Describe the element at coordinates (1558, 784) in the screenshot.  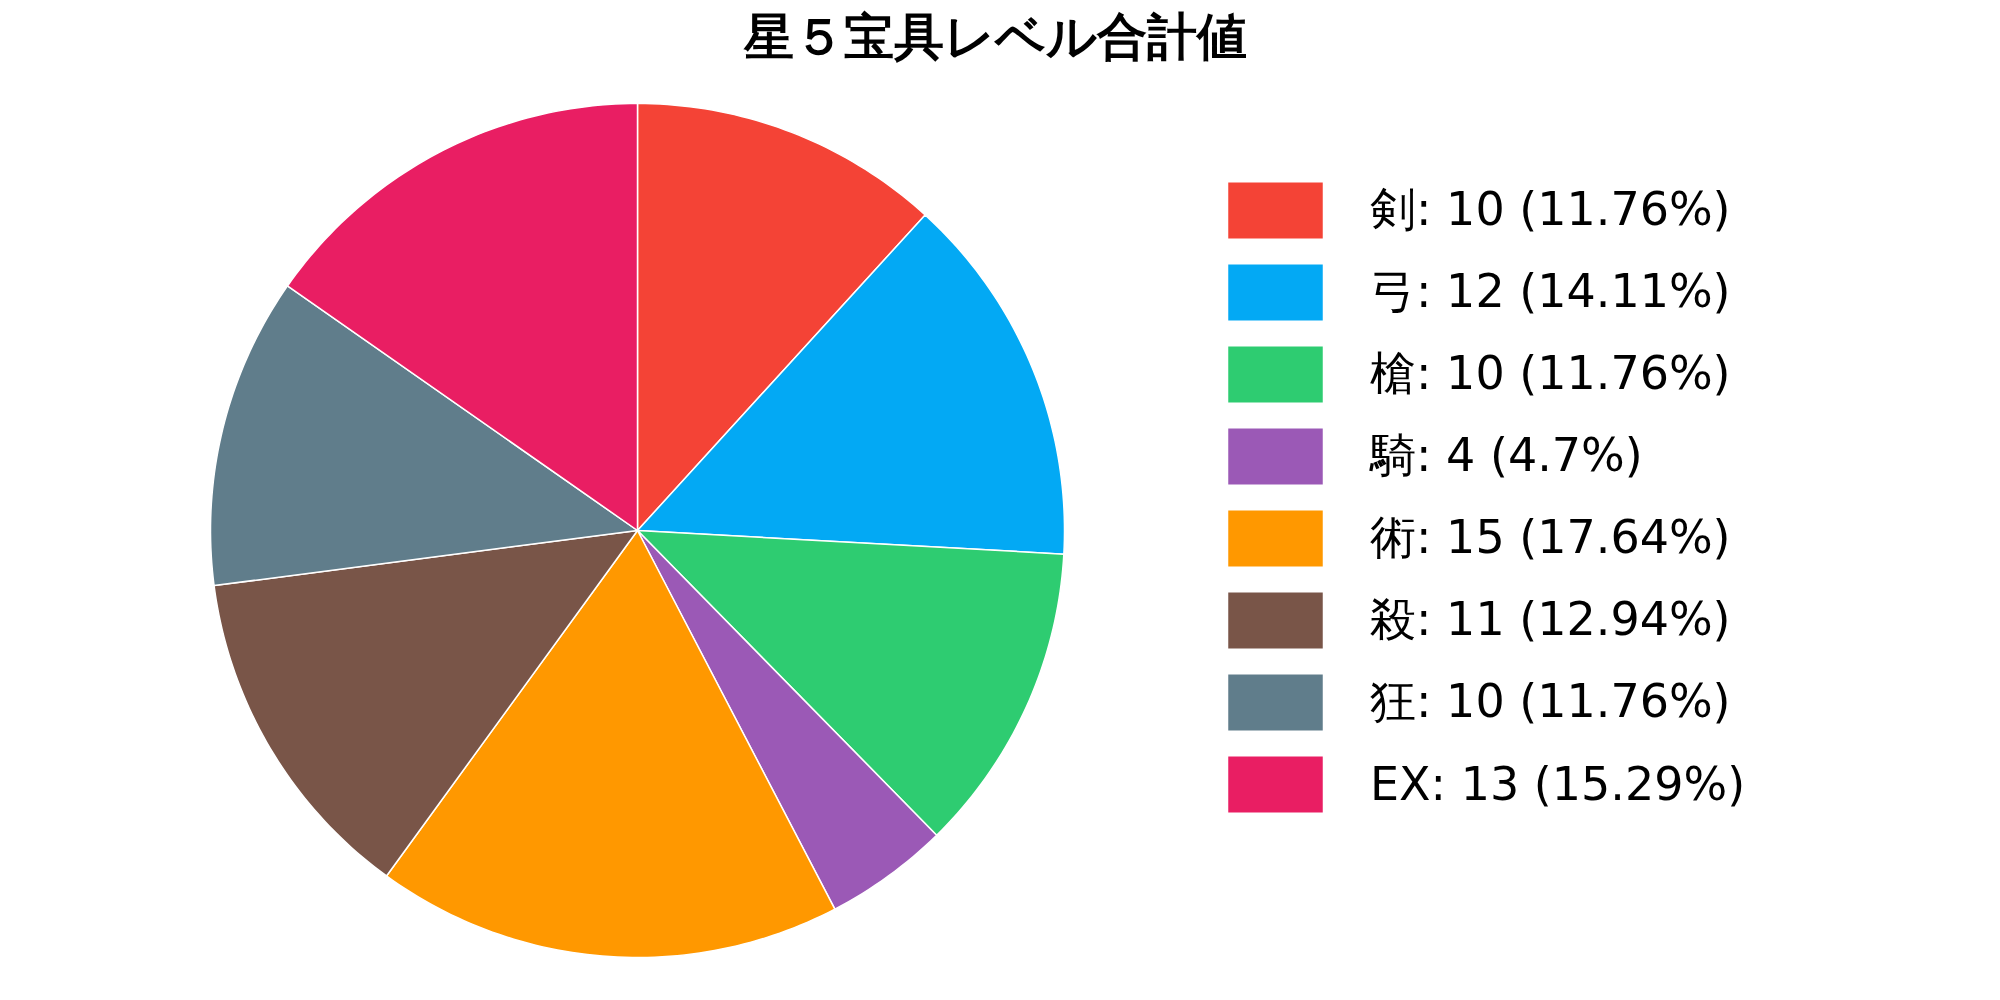
I see `legend-label: EX: 13 (15.29%)` at that location.